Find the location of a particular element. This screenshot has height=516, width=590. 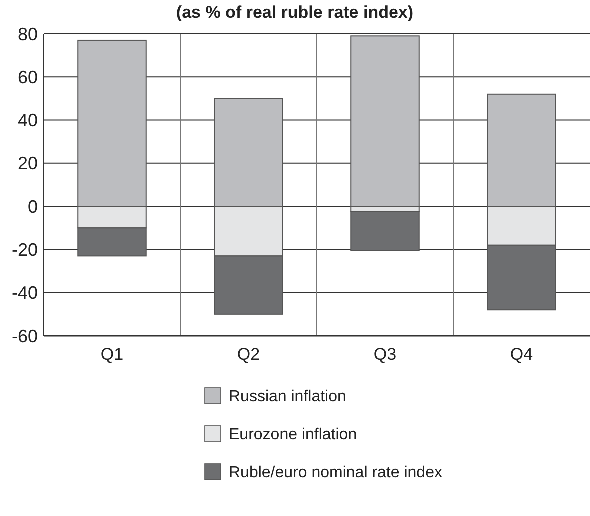

bar is located at coordinates (385, 122).